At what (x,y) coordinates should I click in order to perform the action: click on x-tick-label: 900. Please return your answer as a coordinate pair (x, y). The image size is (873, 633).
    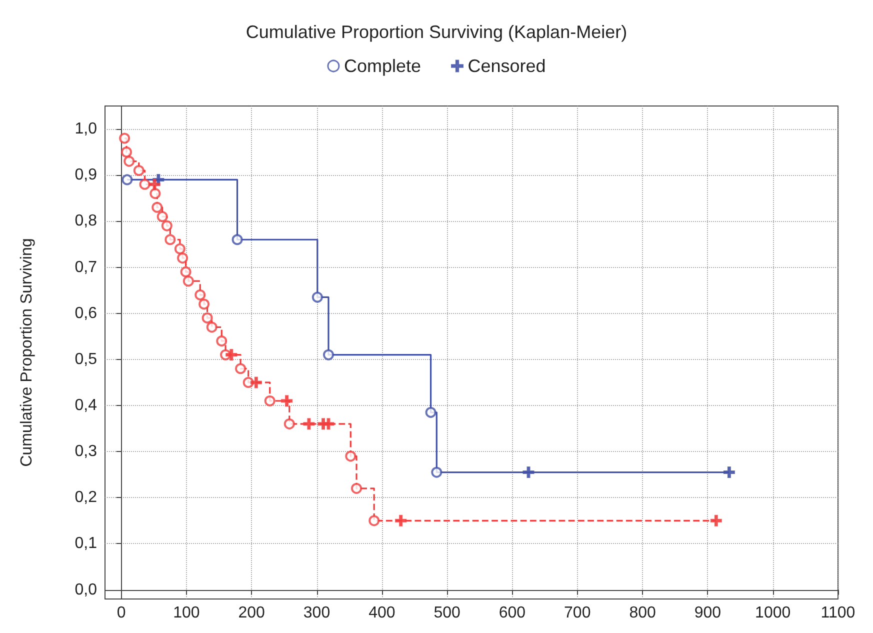
    Looking at the image, I should click on (708, 613).